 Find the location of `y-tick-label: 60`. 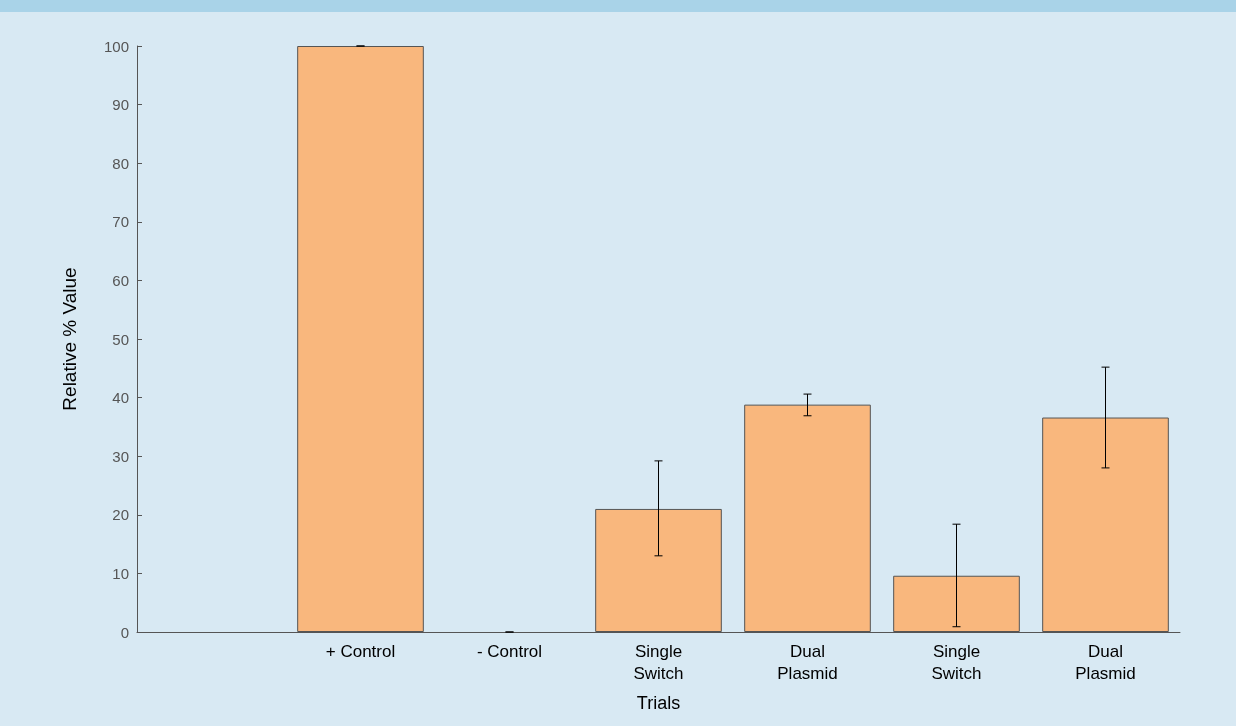

y-tick-label: 60 is located at coordinates (120, 280).